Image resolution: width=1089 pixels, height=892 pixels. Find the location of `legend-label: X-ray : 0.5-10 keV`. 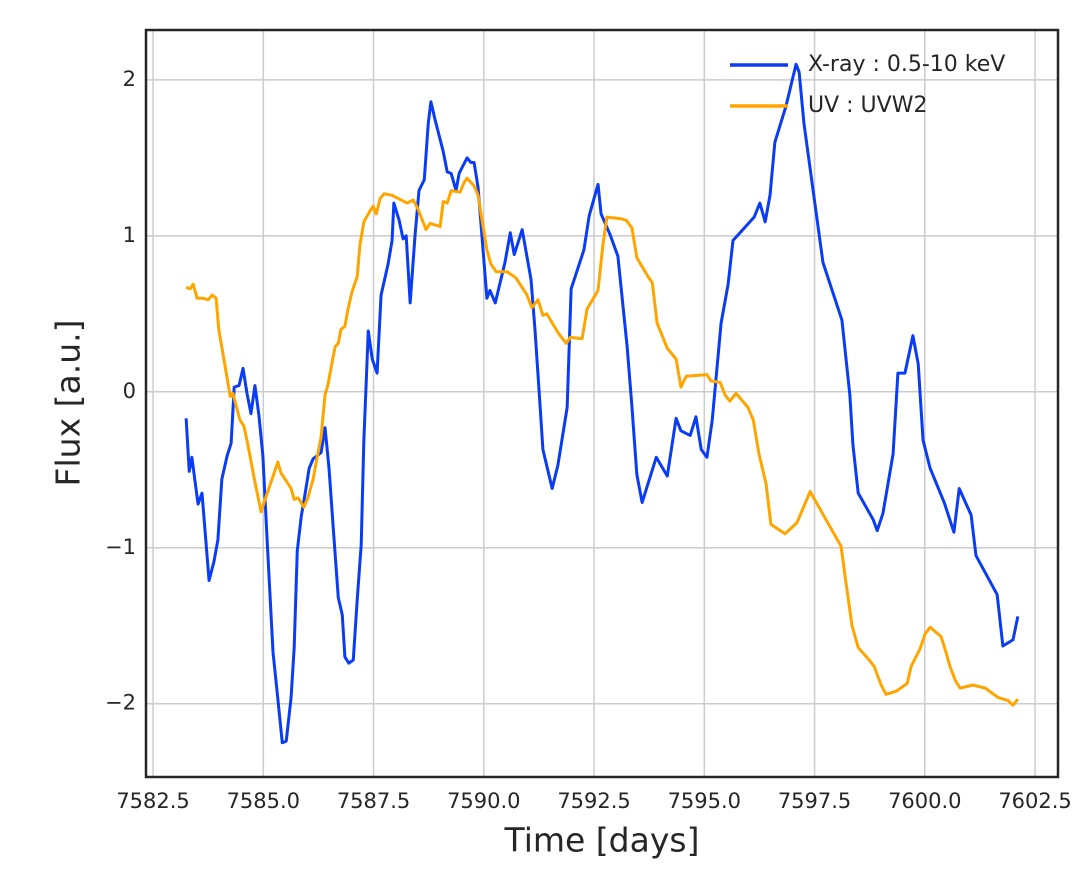

legend-label: X-ray : 0.5-10 keV is located at coordinates (906, 64).